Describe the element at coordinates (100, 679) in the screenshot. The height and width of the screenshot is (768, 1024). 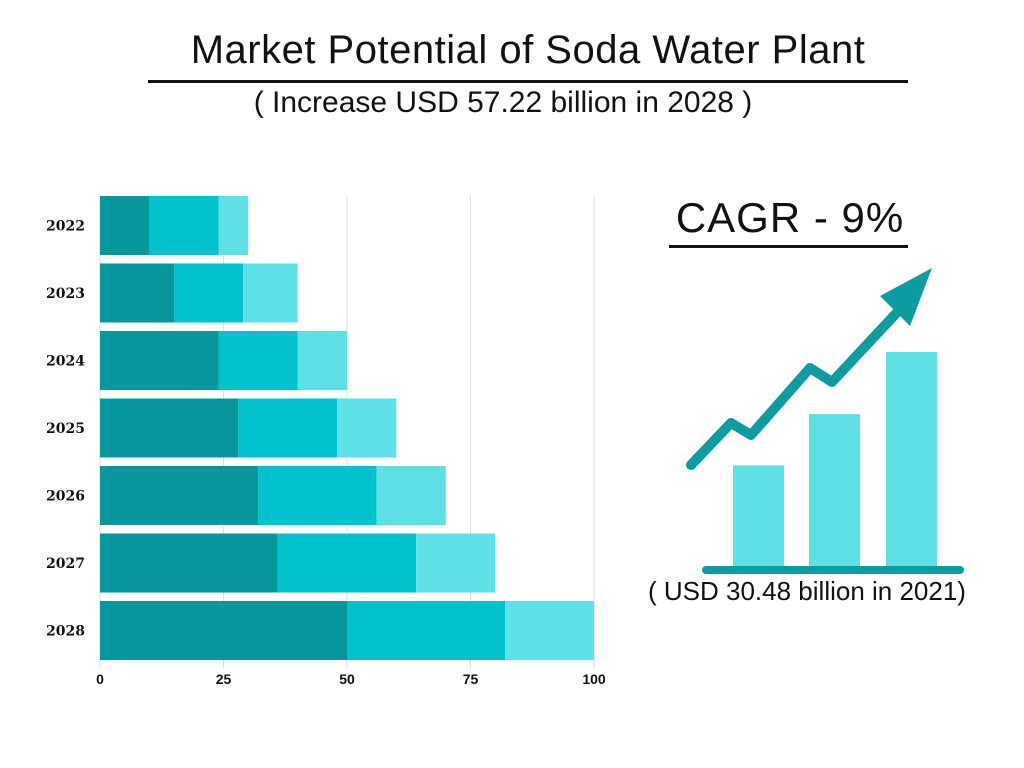
I see `x-tick-label: 0` at that location.